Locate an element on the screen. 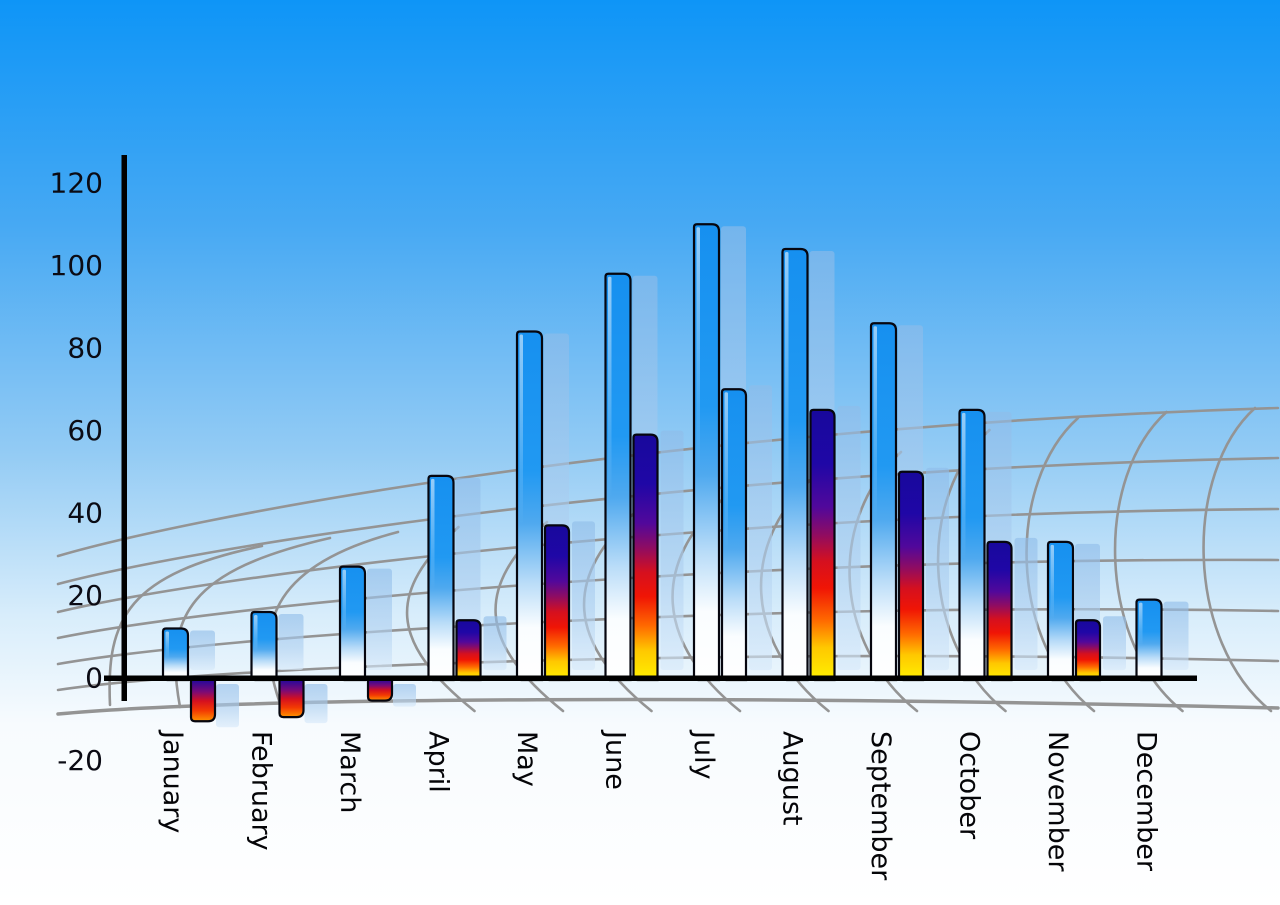 This screenshot has height=905, width=1280. x-label-june: June is located at coordinates (615, 759).